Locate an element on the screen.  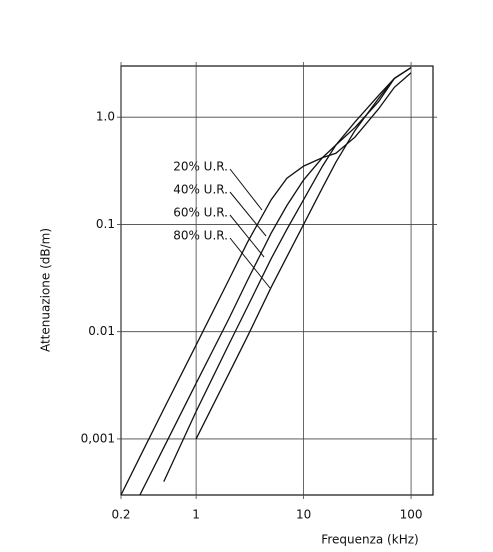
x-tick-label: 100 is located at coordinates (411, 515).